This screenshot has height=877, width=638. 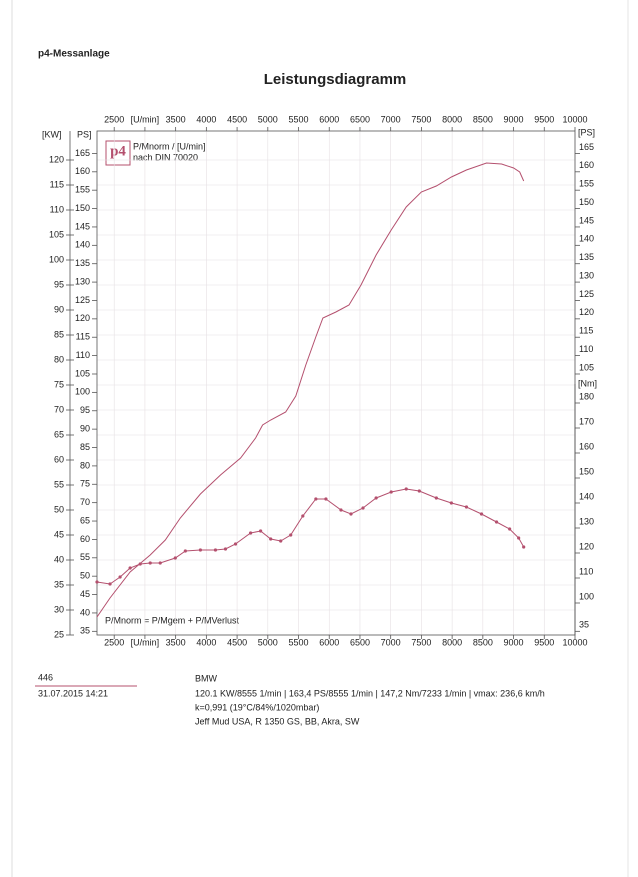 I want to click on y-tick-label: 65, so click(x=59, y=434).